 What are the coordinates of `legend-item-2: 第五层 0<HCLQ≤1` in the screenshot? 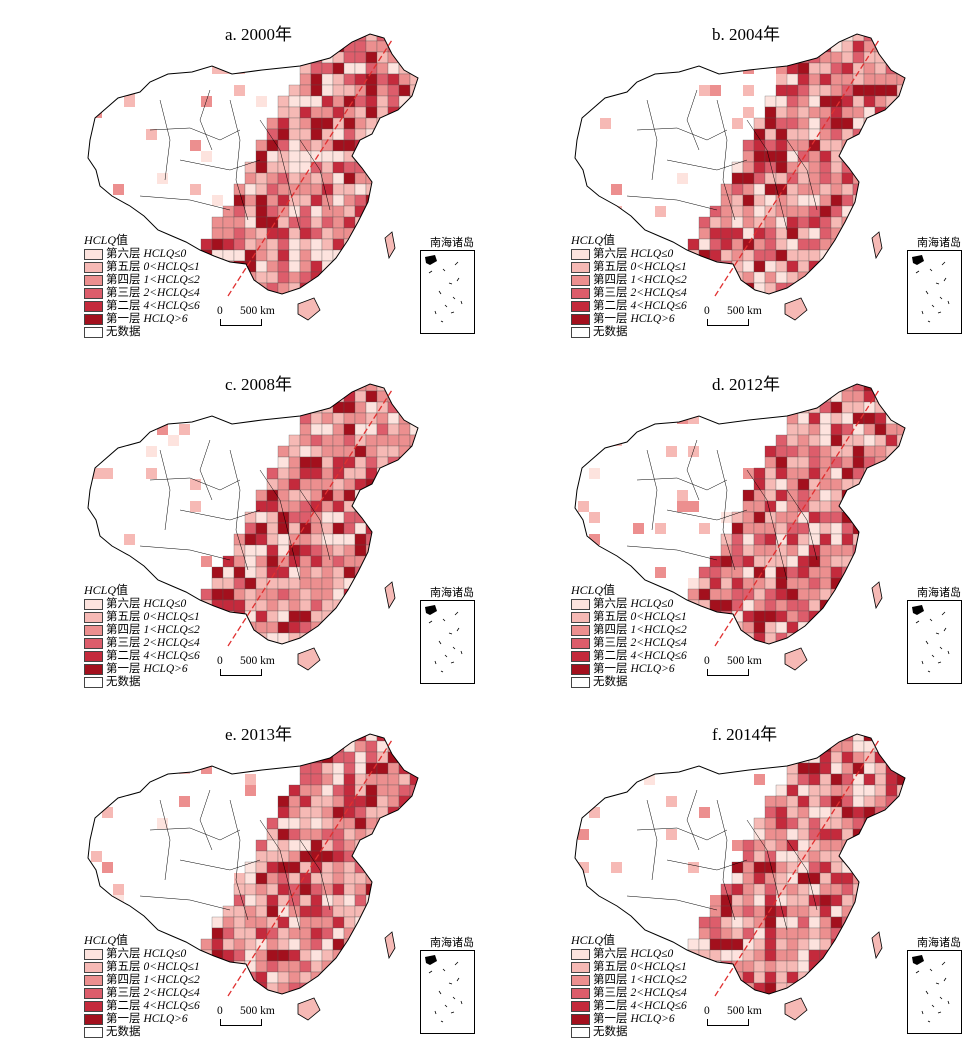 It's located at (142, 617).